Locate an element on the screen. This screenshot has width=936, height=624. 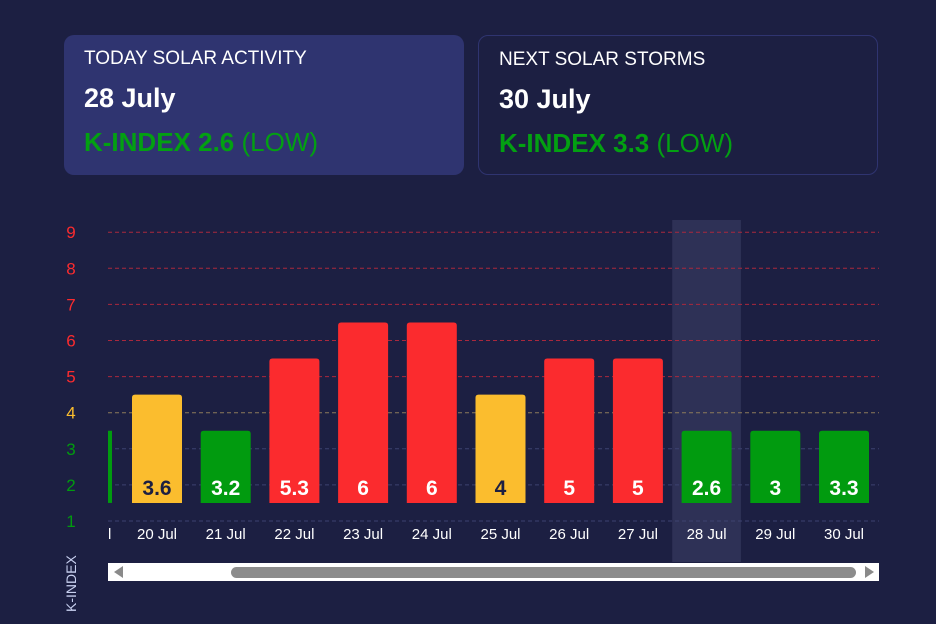
bar-value-label: 4 is located at coordinates (501, 488).